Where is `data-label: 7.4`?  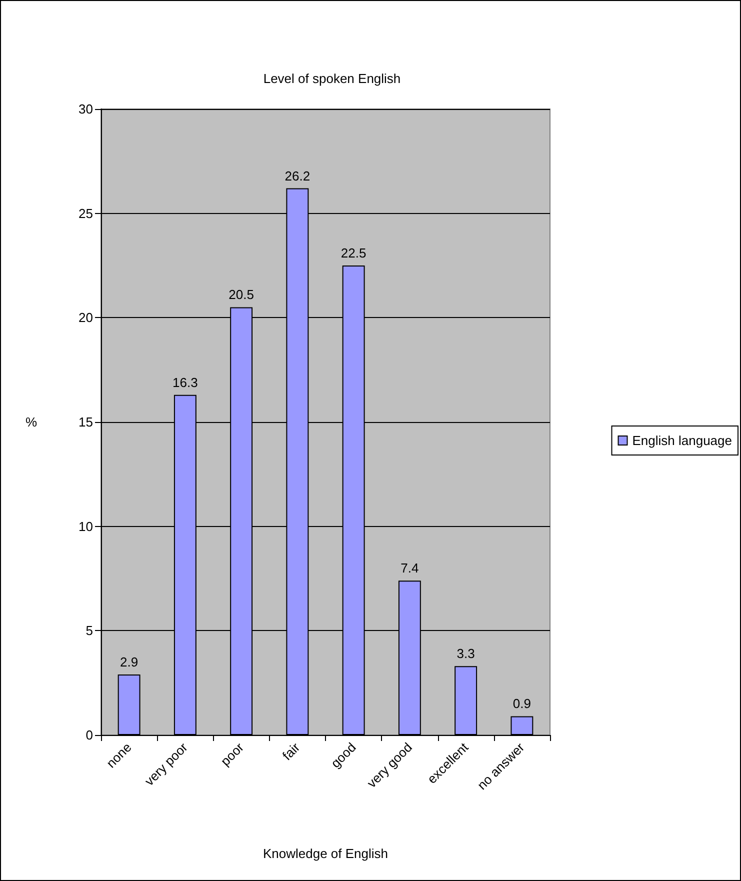
data-label: 7.4 is located at coordinates (409, 568).